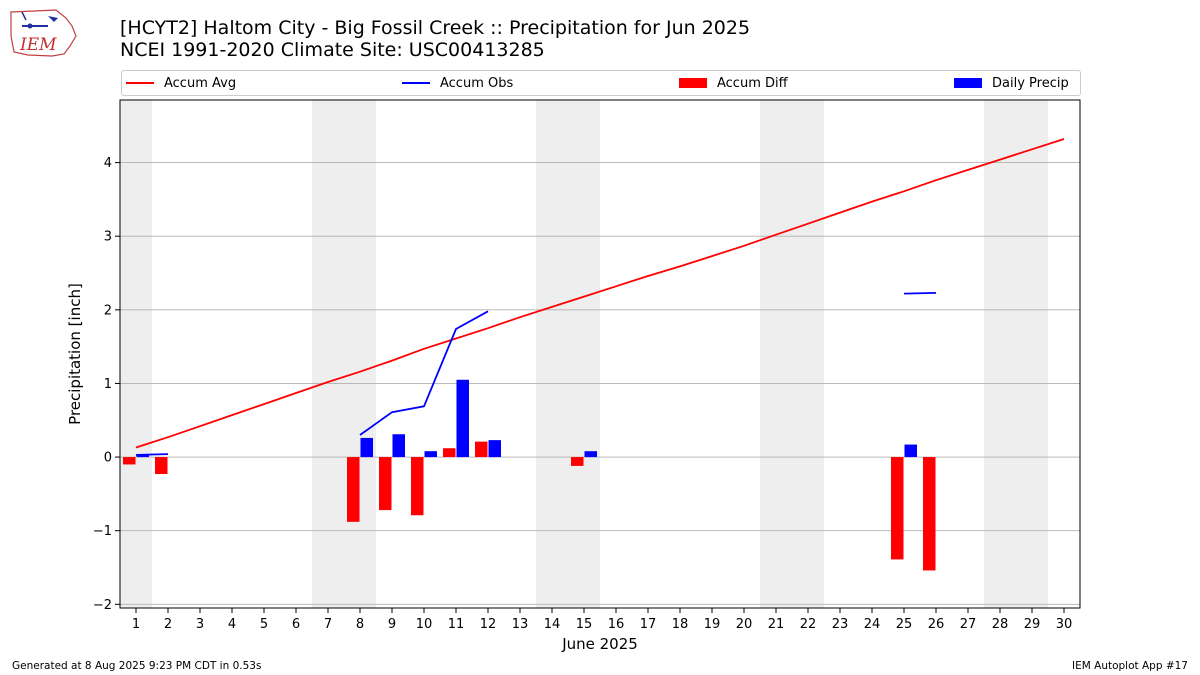 This screenshot has width=1200, height=675. Describe the element at coordinates (1030, 83) in the screenshot. I see `legend-label-daily-precip: Daily Precip` at that location.